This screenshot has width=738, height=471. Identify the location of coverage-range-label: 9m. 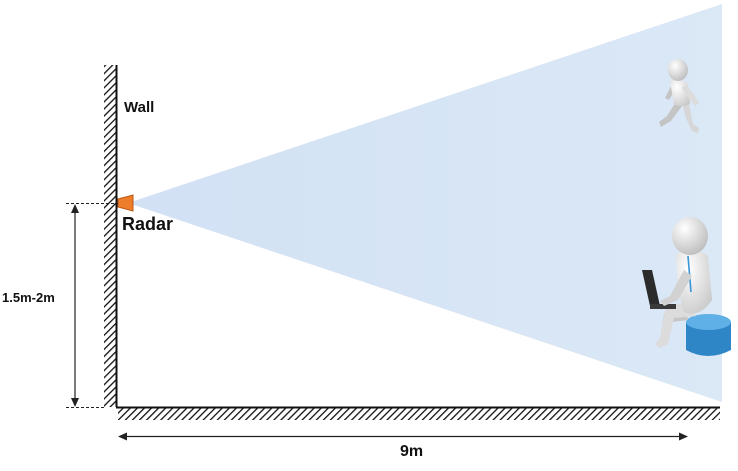
(412, 451).